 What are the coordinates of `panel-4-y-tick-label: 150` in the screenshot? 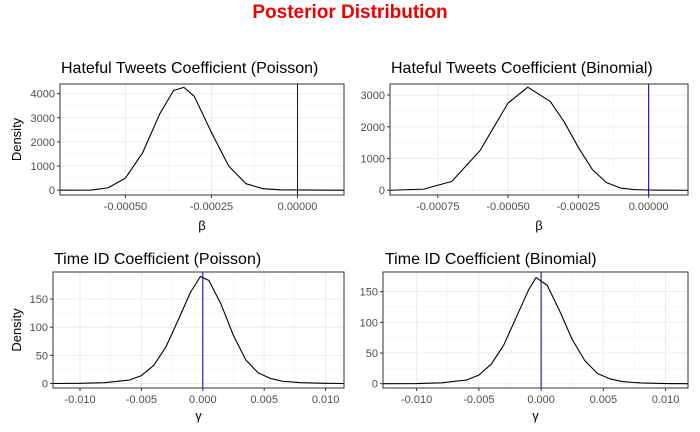 It's located at (369, 293).